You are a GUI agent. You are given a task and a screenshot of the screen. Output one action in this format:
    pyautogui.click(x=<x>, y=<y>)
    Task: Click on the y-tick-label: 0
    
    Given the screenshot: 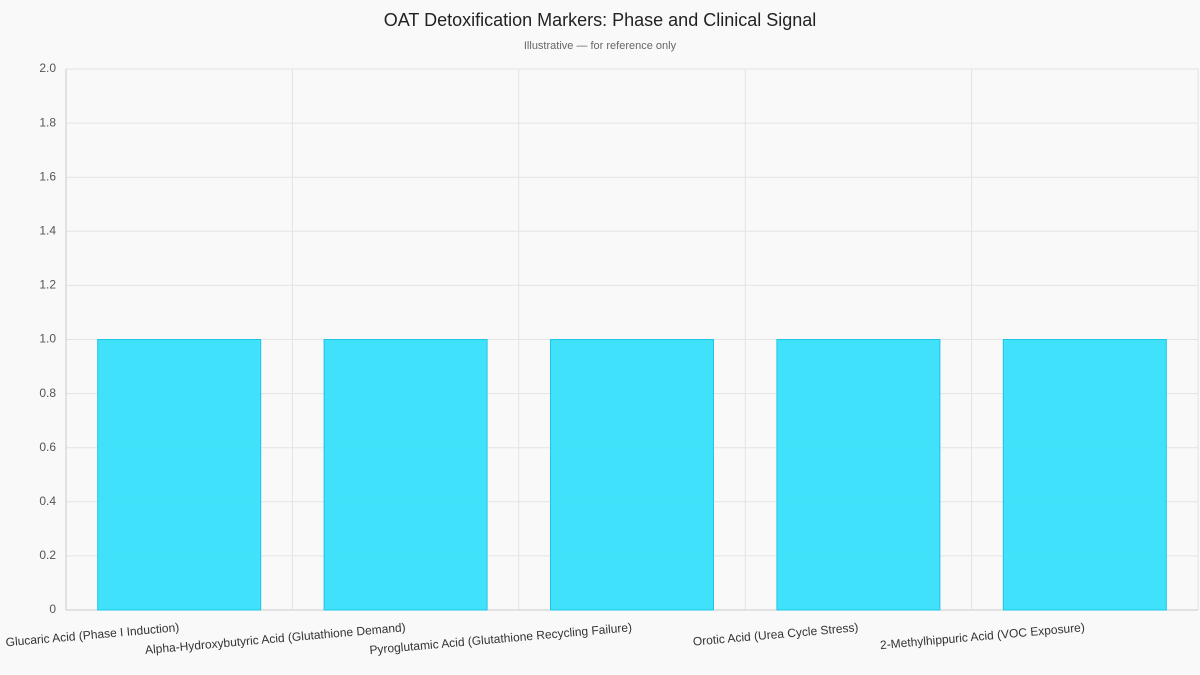 What is the action you would take?
    pyautogui.click(x=52, y=609)
    